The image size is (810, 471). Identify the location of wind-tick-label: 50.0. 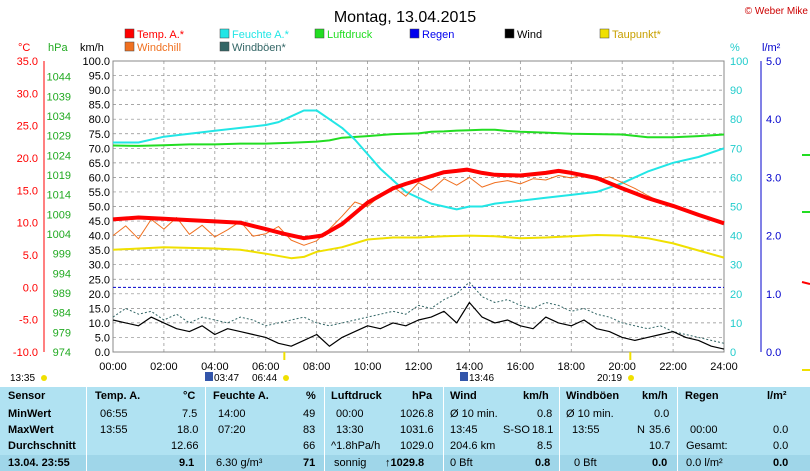
(99, 208).